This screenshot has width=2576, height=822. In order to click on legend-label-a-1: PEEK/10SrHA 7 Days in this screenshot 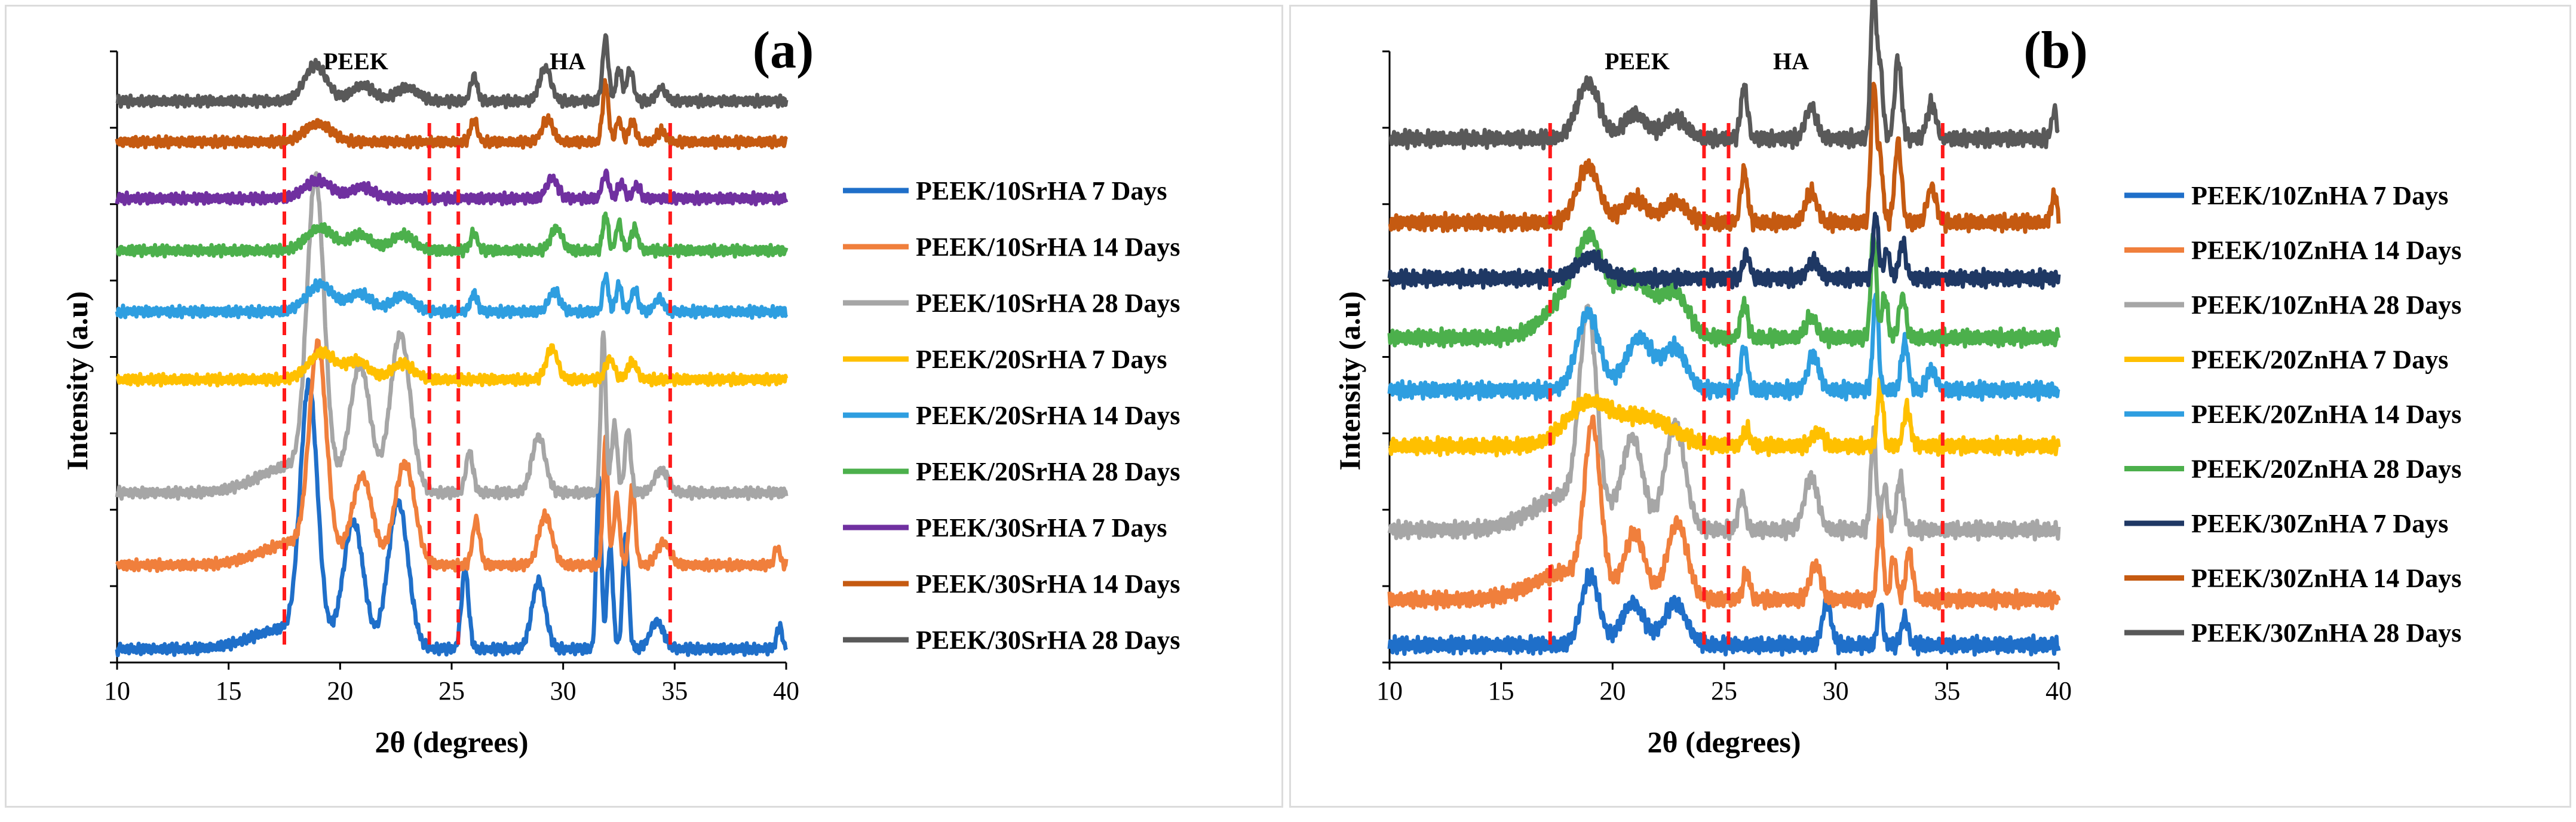, I will do `click(1041, 190)`.